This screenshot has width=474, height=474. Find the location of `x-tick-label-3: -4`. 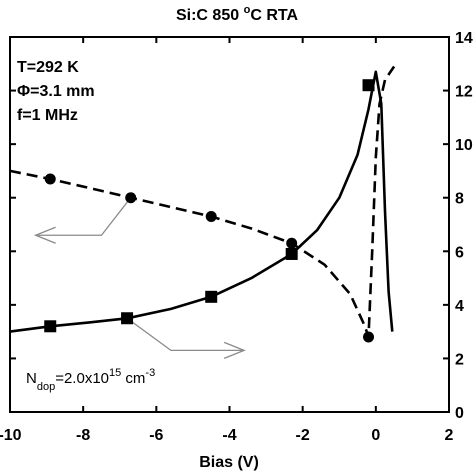

x-tick-label-3: -4 is located at coordinates (229, 435).